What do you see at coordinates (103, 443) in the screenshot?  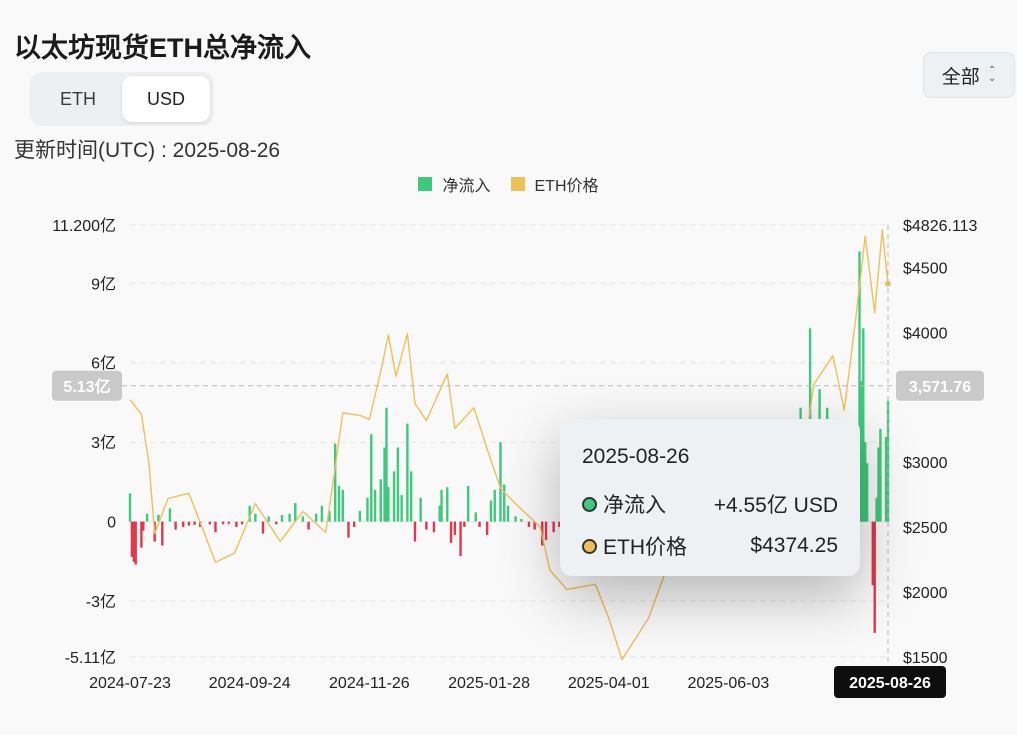 I see `y-left-tick-label: 3亿` at bounding box center [103, 443].